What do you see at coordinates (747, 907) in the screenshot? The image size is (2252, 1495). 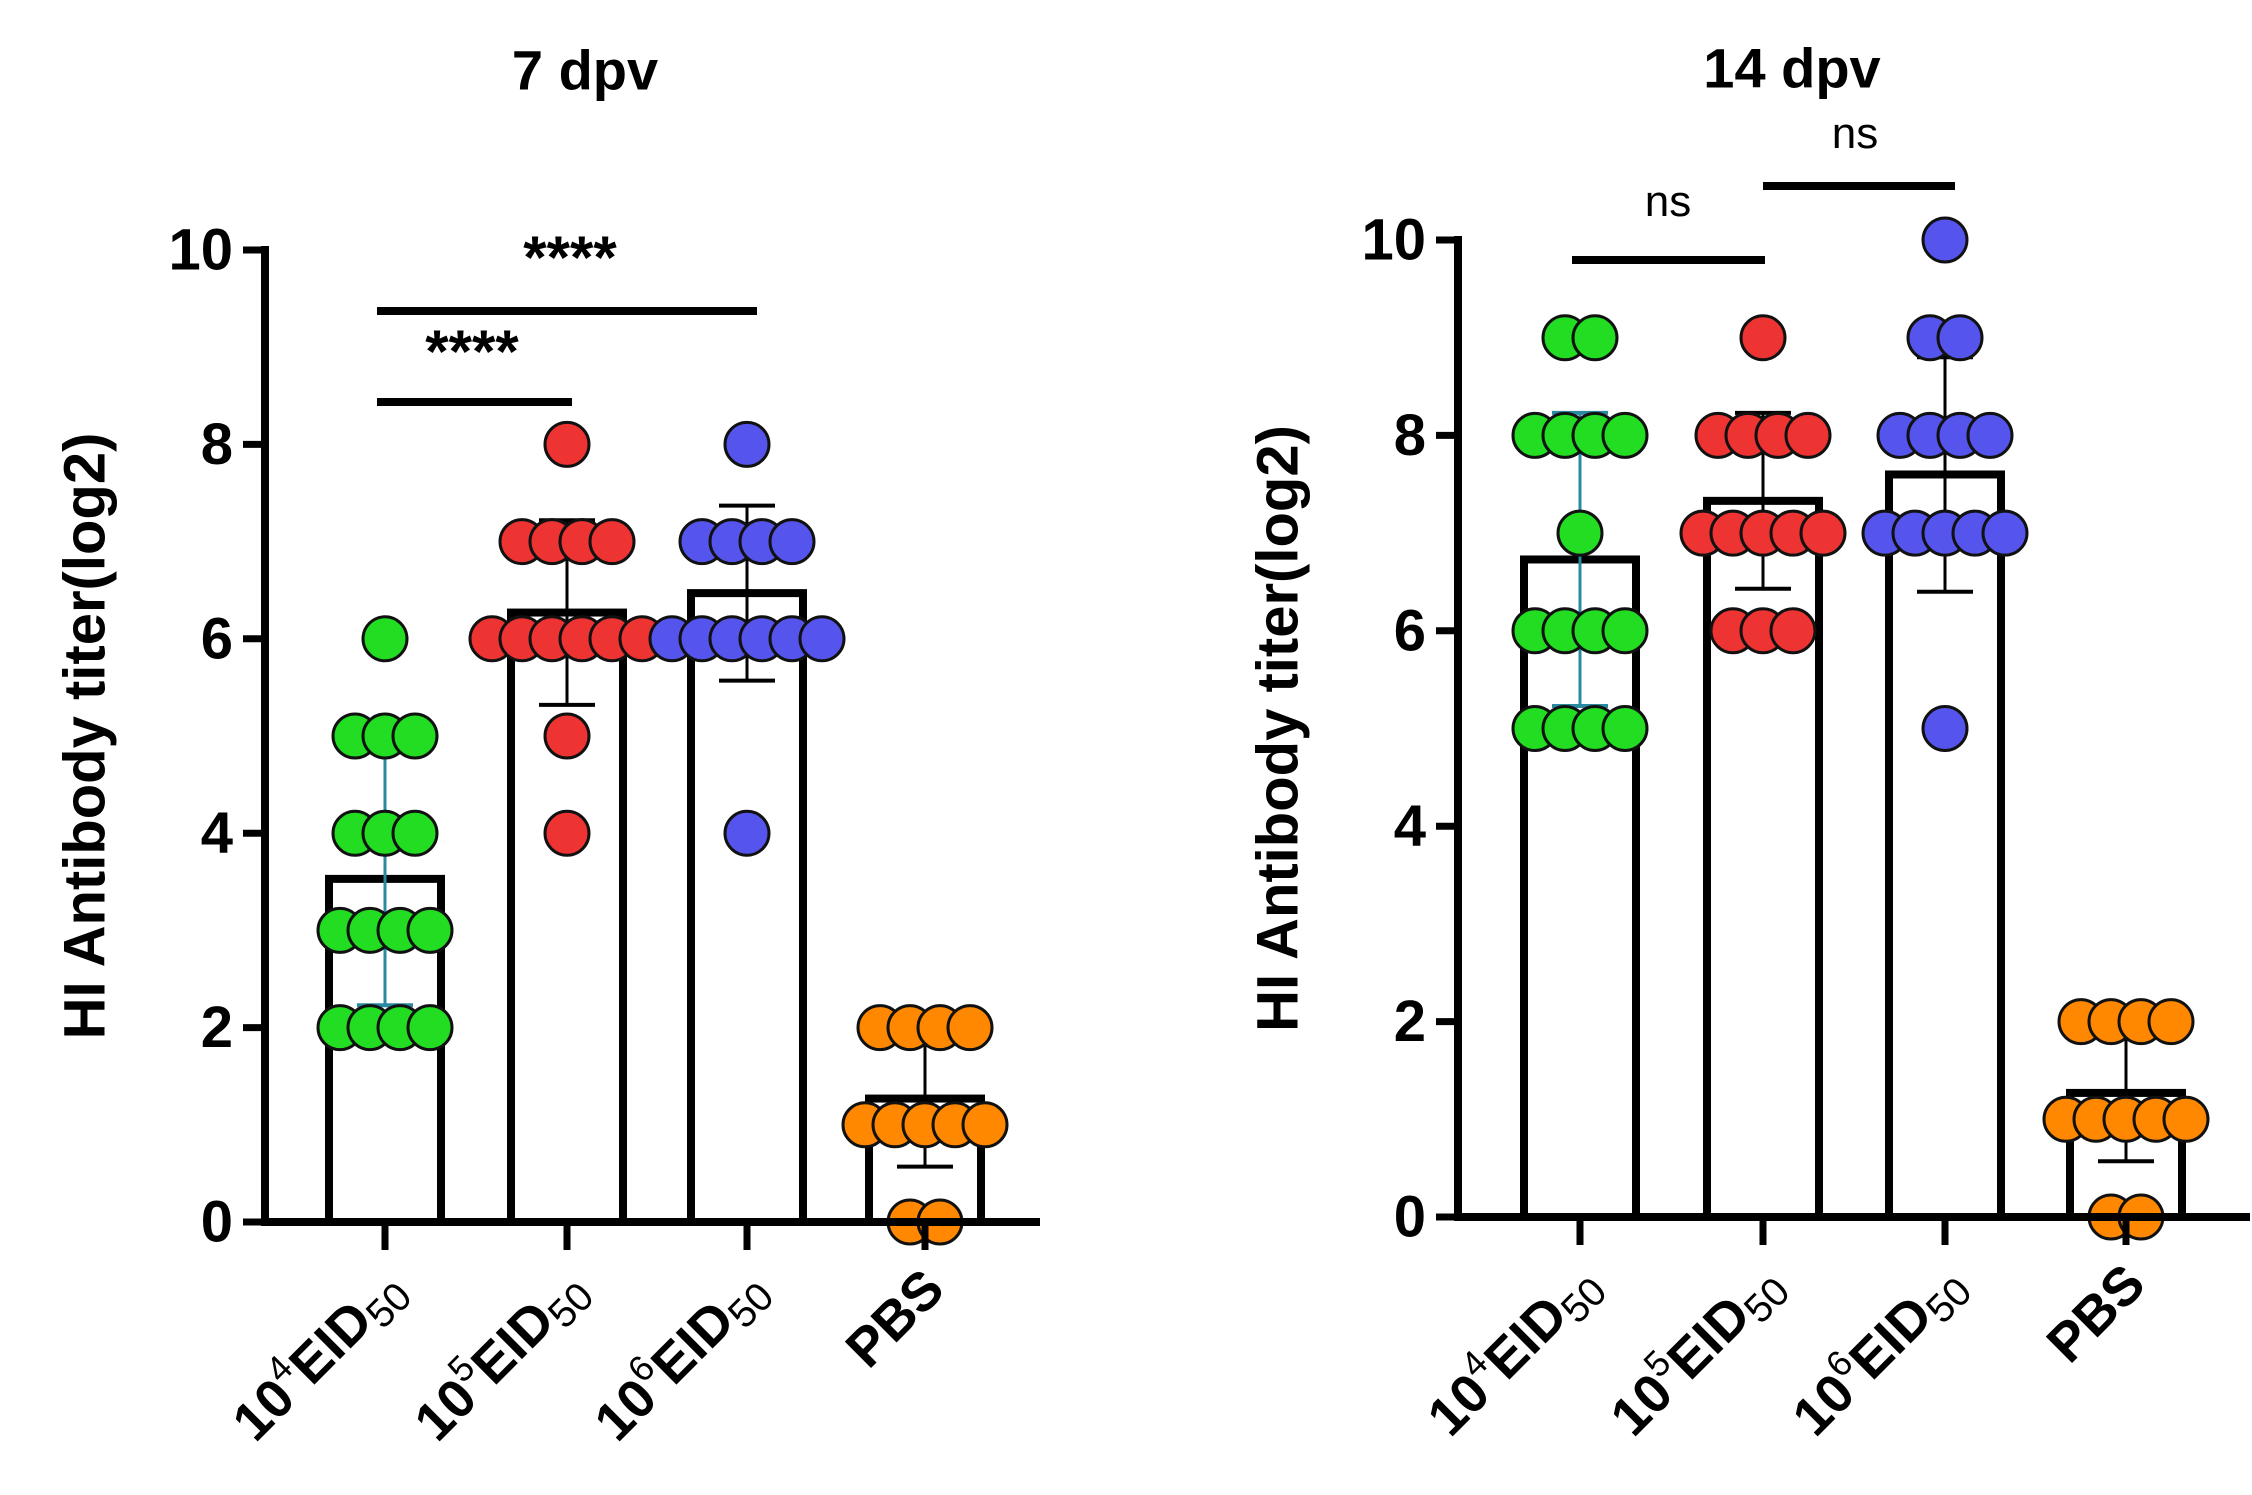 I see `bar` at bounding box center [747, 907].